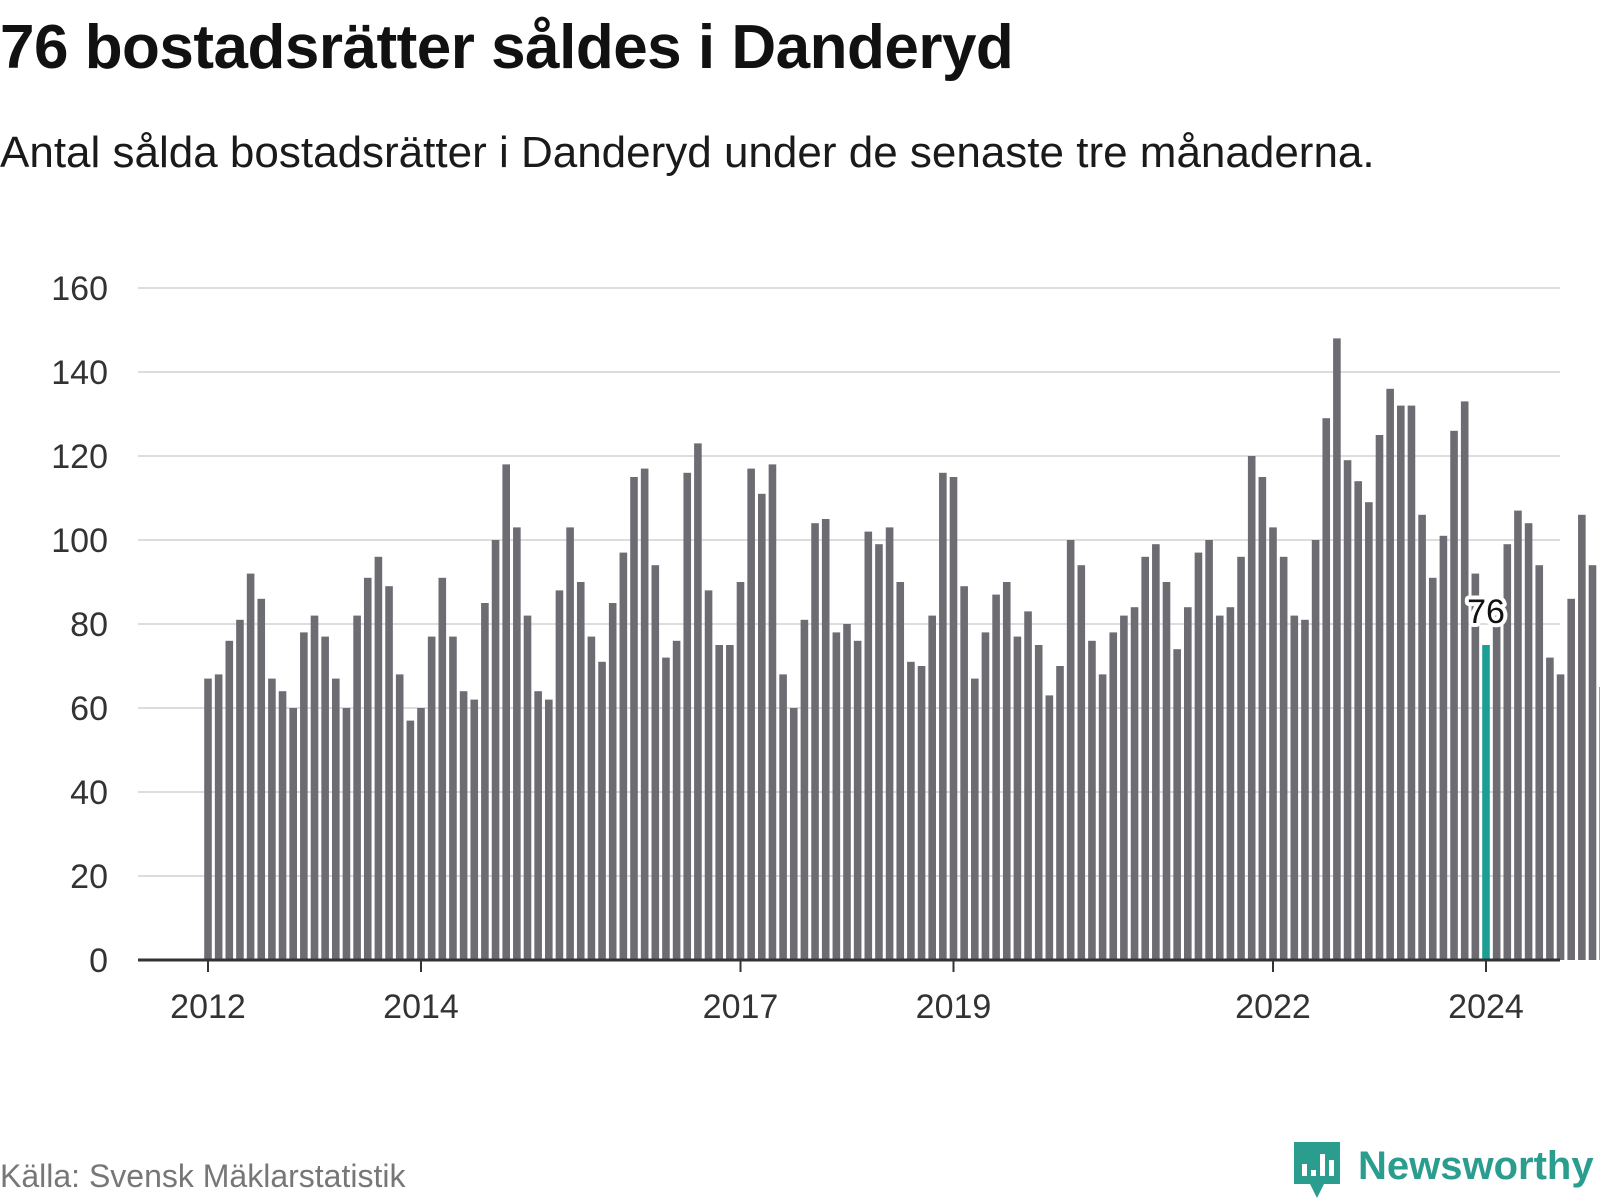 The width and height of the screenshot is (1600, 1200). I want to click on x-tick-label: 2019, so click(954, 1007).